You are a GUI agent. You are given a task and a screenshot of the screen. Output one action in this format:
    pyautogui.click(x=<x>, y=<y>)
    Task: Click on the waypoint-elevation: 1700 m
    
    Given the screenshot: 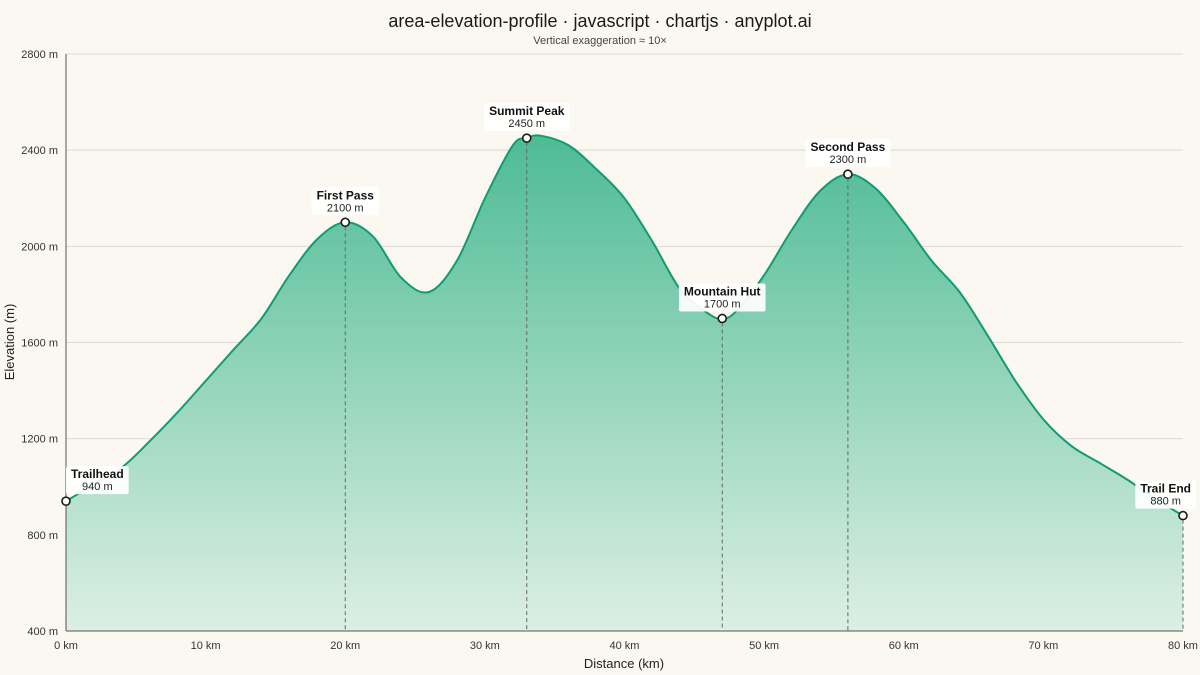 What is the action you would take?
    pyautogui.click(x=722, y=304)
    